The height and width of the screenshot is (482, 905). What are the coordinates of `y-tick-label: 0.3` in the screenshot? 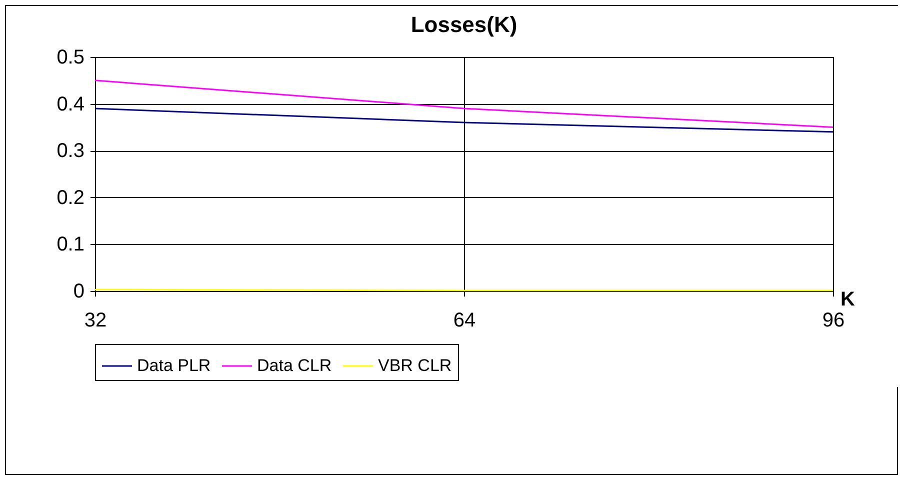 It's located at (70, 151).